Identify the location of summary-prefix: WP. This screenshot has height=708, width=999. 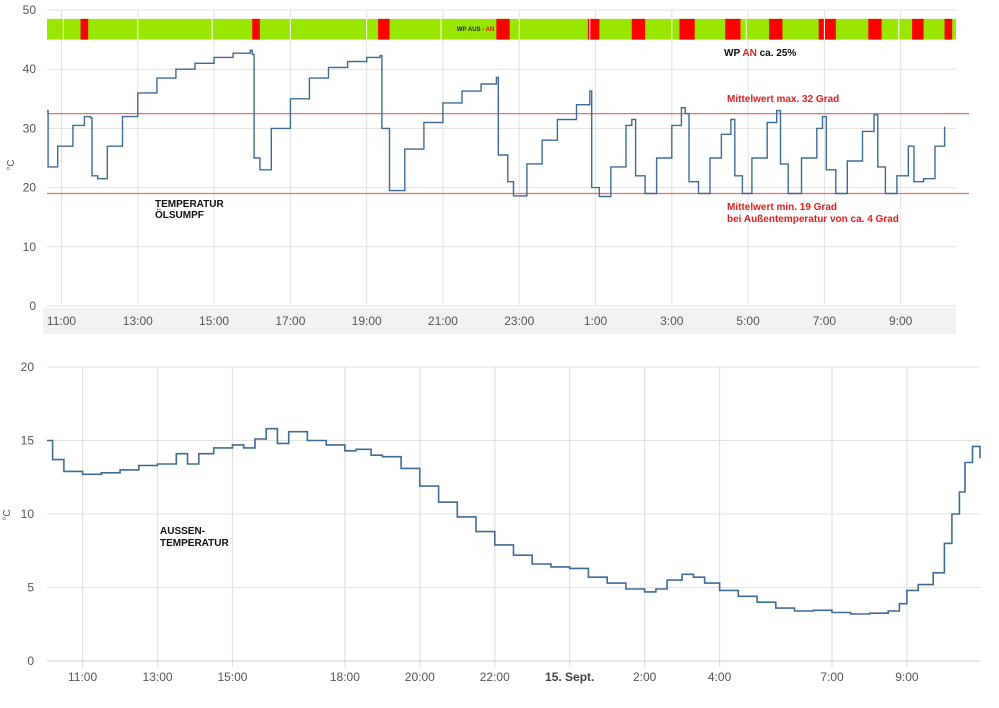
(733, 53).